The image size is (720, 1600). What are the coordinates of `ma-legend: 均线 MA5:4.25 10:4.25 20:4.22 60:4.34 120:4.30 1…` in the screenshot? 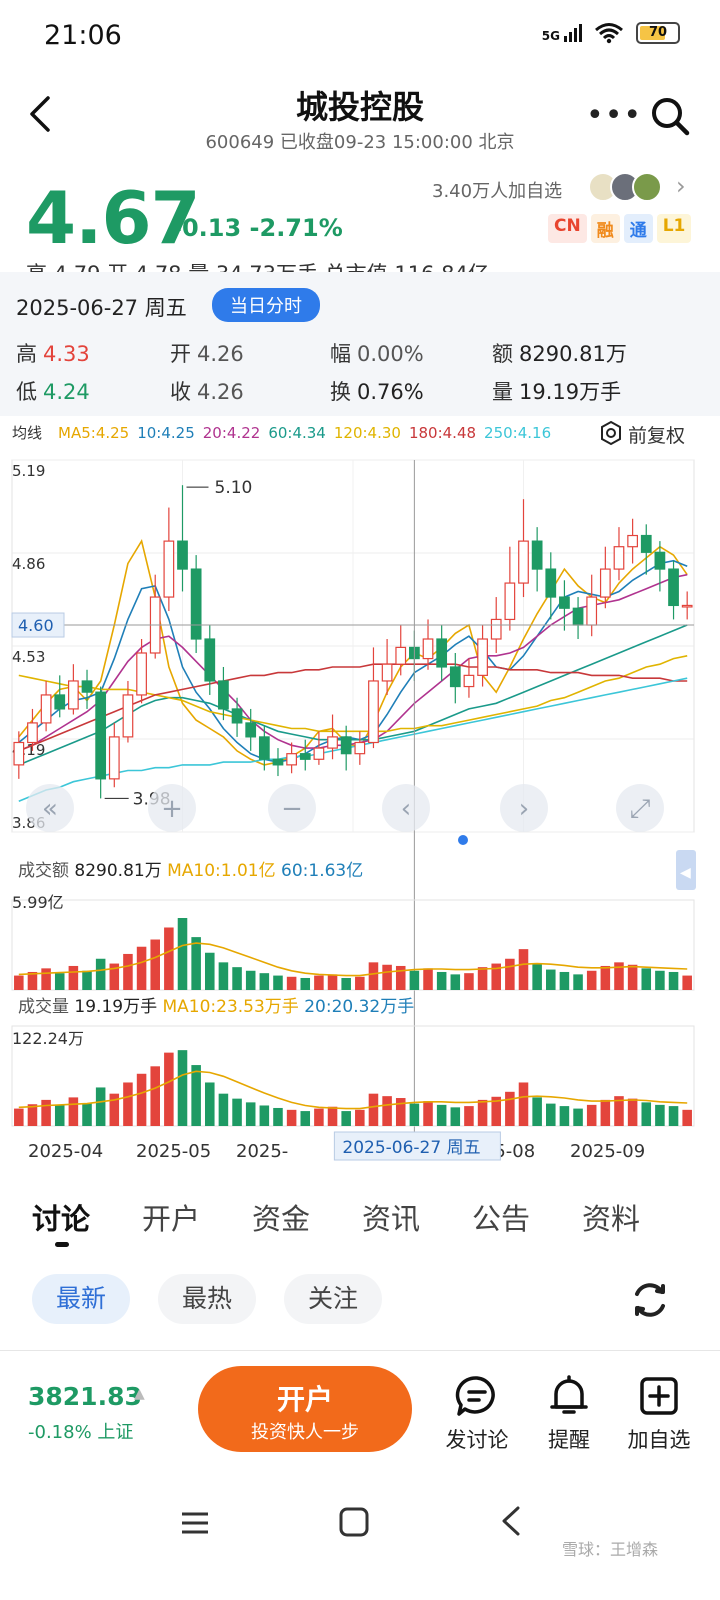 It's located at (289, 432).